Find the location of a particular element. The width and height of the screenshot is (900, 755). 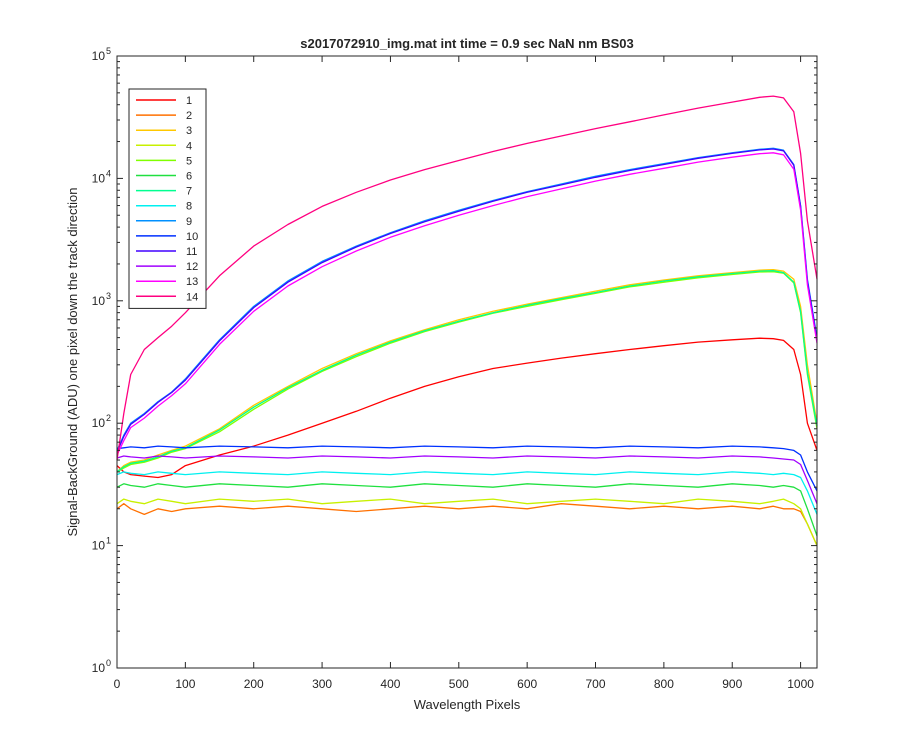

y-tick-exponent: 3 is located at coordinates (108, 296).